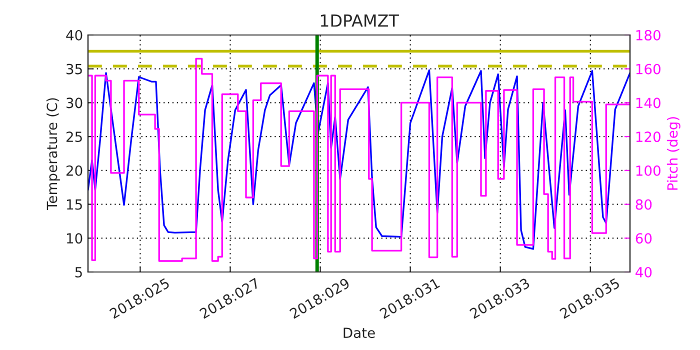  What do you see at coordinates (53, 154) in the screenshot?
I see `y-axis-title: Temperature (C)` at bounding box center [53, 154].